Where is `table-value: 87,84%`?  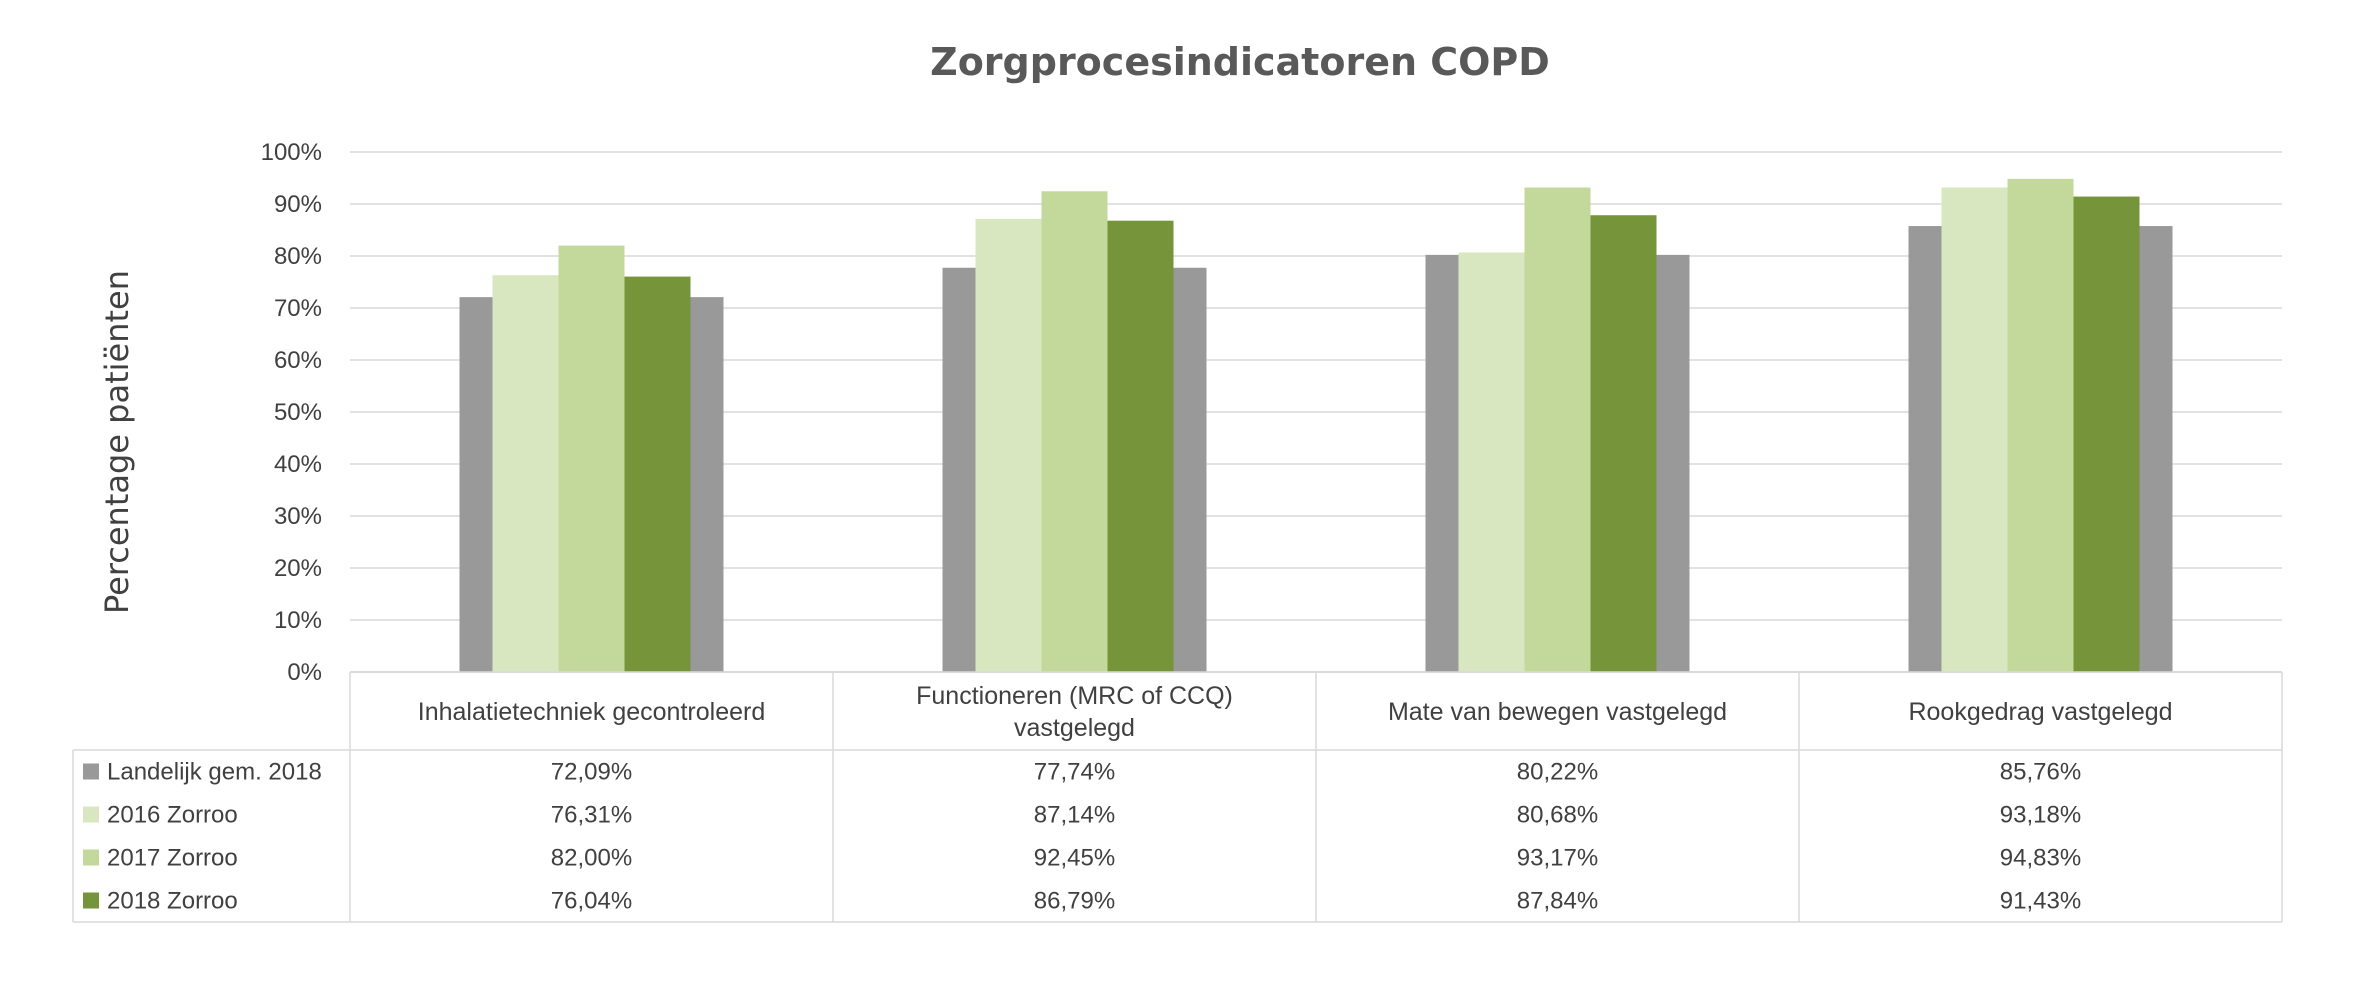 table-value: 87,84% is located at coordinates (1557, 901).